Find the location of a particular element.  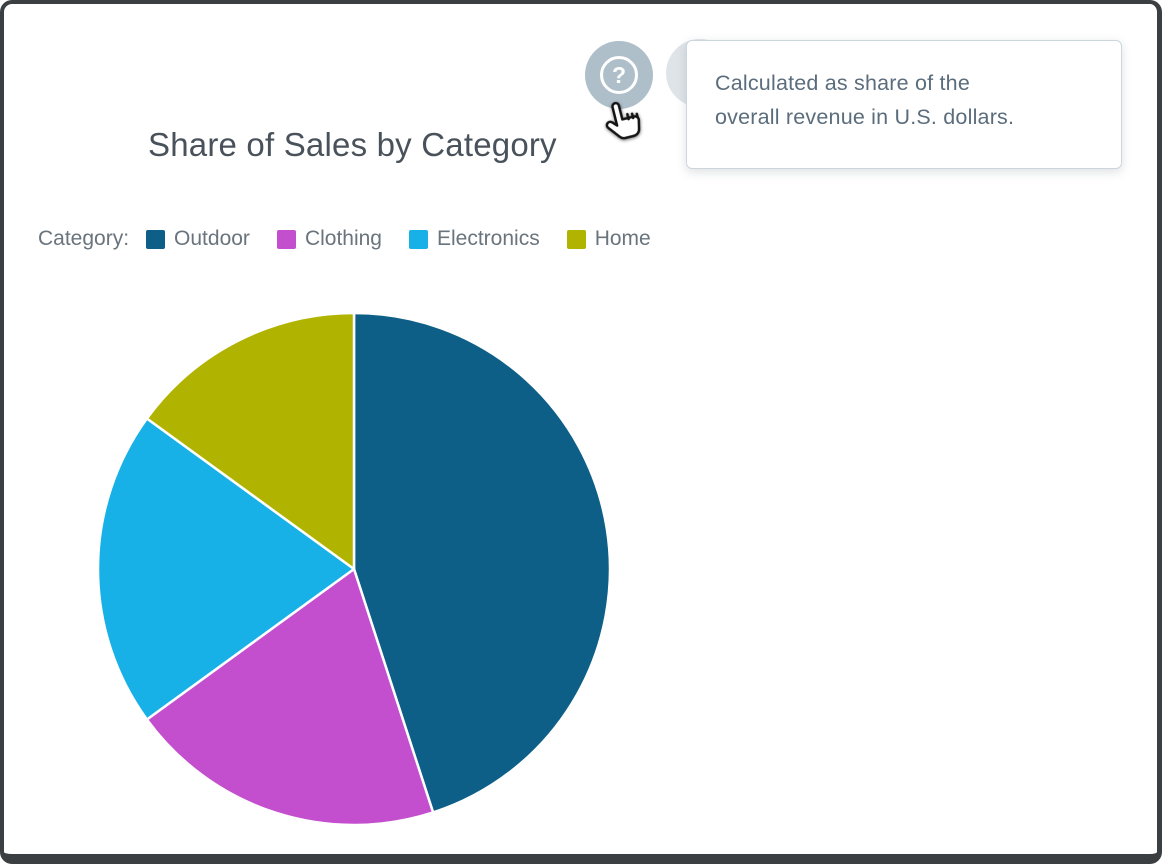

tooltip-text-line-1: Calculated as share of the is located at coordinates (842, 83).